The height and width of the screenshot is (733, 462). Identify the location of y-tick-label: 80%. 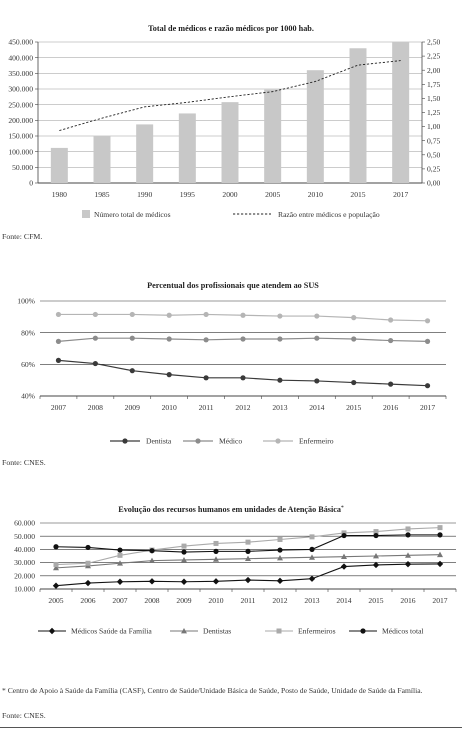
(28, 332).